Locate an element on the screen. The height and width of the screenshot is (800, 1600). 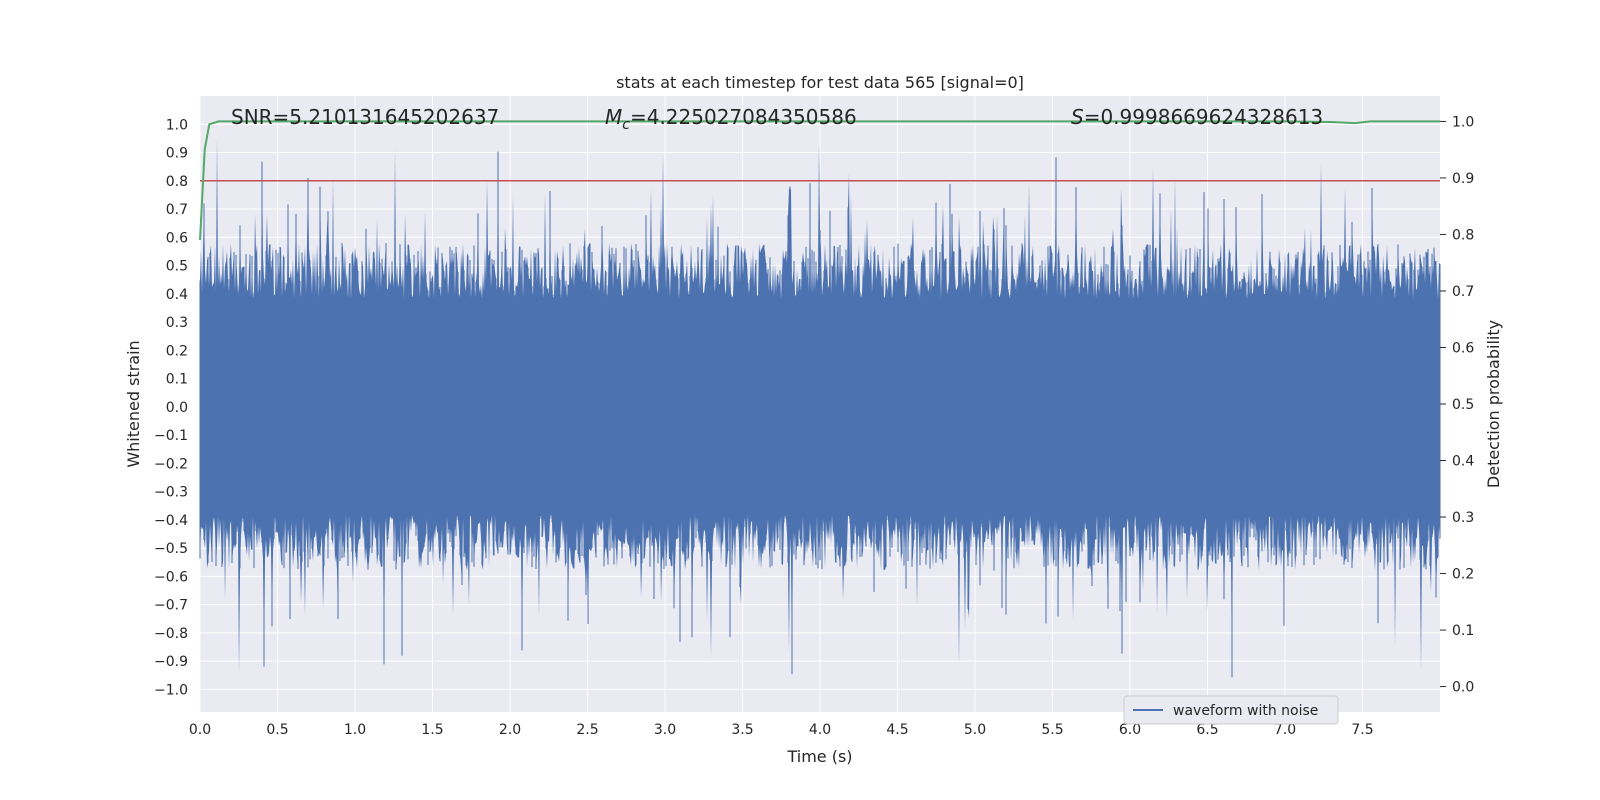
y-tick-label: 0.8 is located at coordinates (177, 182).